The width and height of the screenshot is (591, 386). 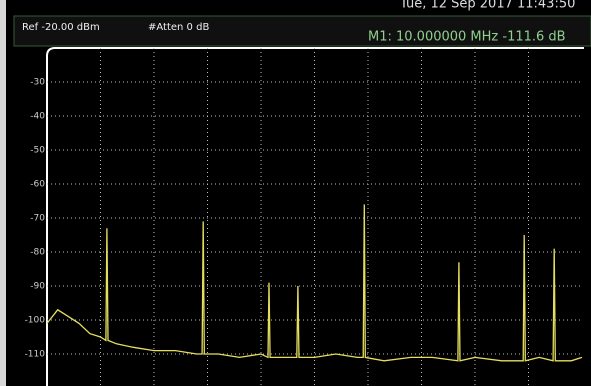 I want to click on y-tick-label: -50, so click(x=37, y=151).